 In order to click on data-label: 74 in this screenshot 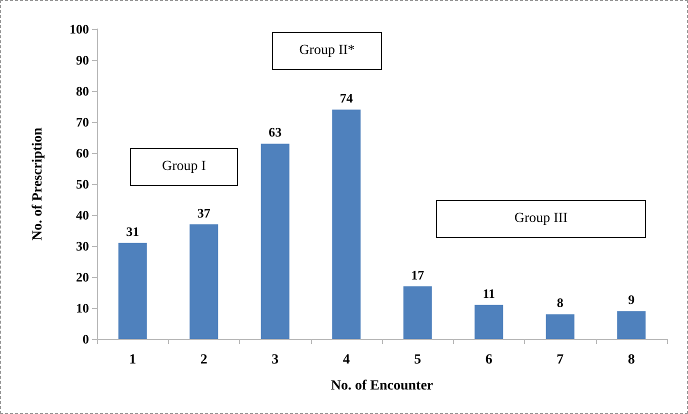, I will do `click(347, 98)`.